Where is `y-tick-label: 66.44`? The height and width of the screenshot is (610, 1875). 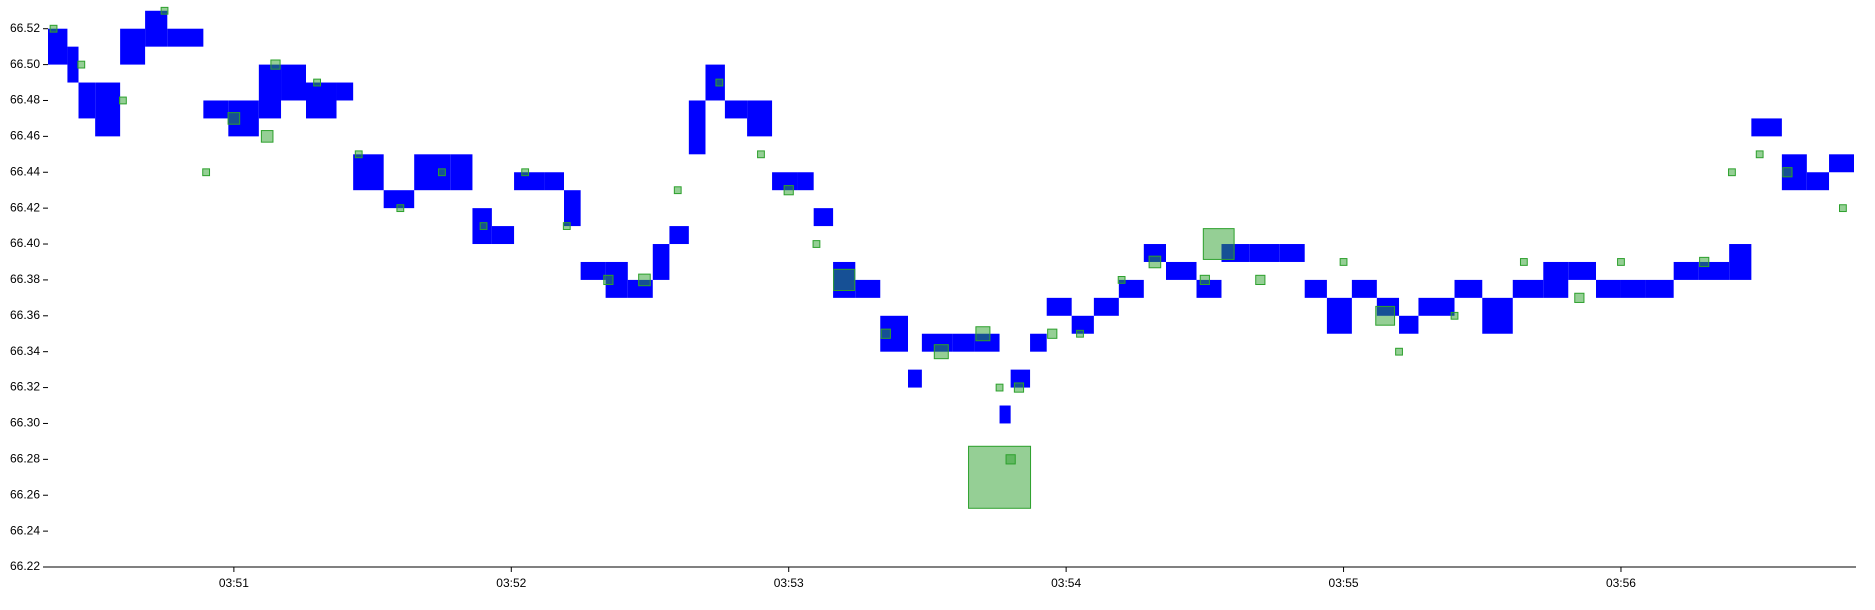
y-tick-label: 66.44 is located at coordinates (25, 171).